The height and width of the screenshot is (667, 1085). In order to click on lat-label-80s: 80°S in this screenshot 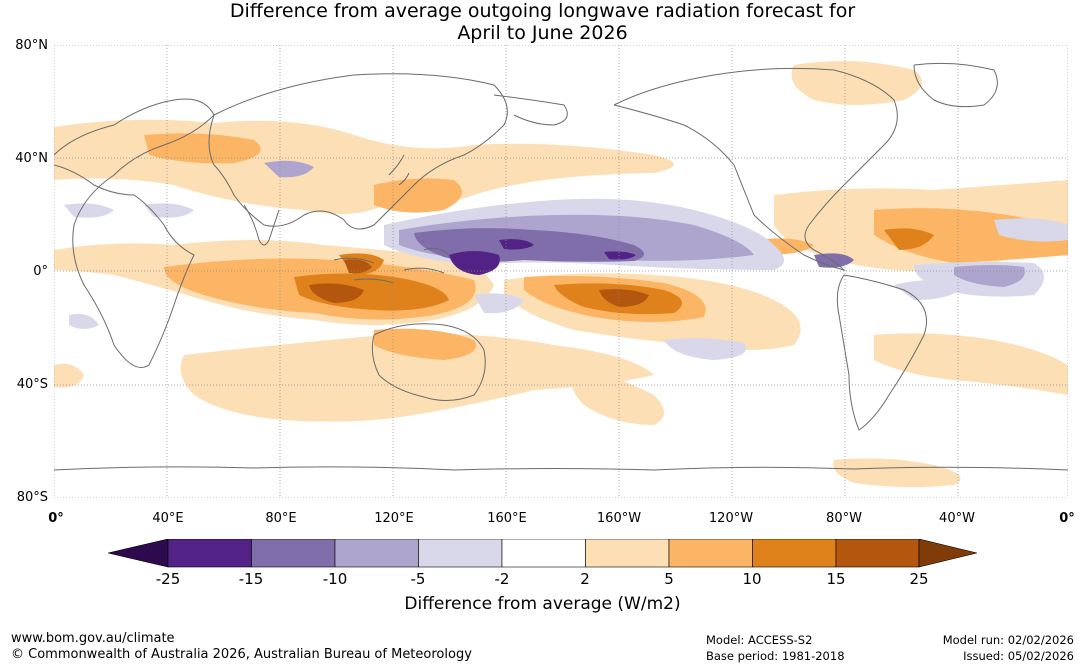, I will do `click(32, 497)`.